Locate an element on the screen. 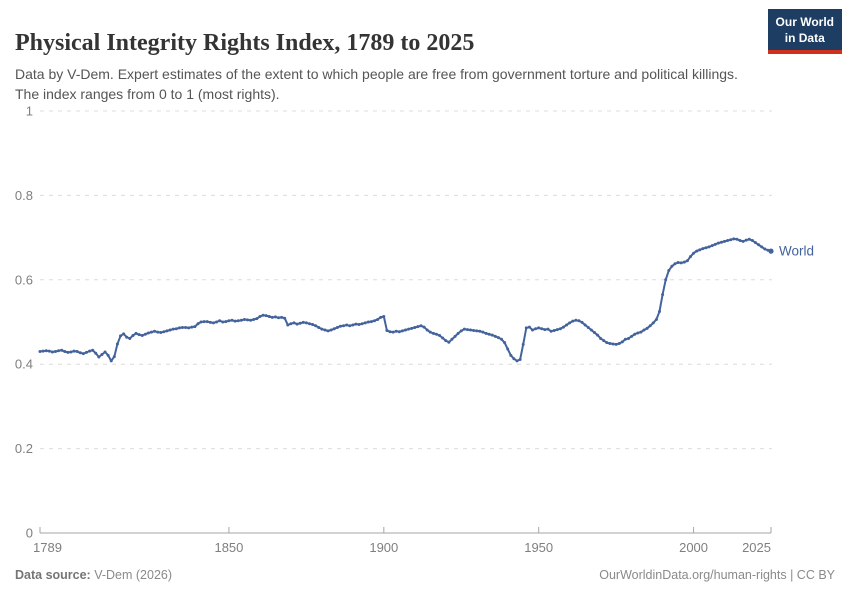 The image size is (850, 600). series-label-world: World is located at coordinates (796, 251).